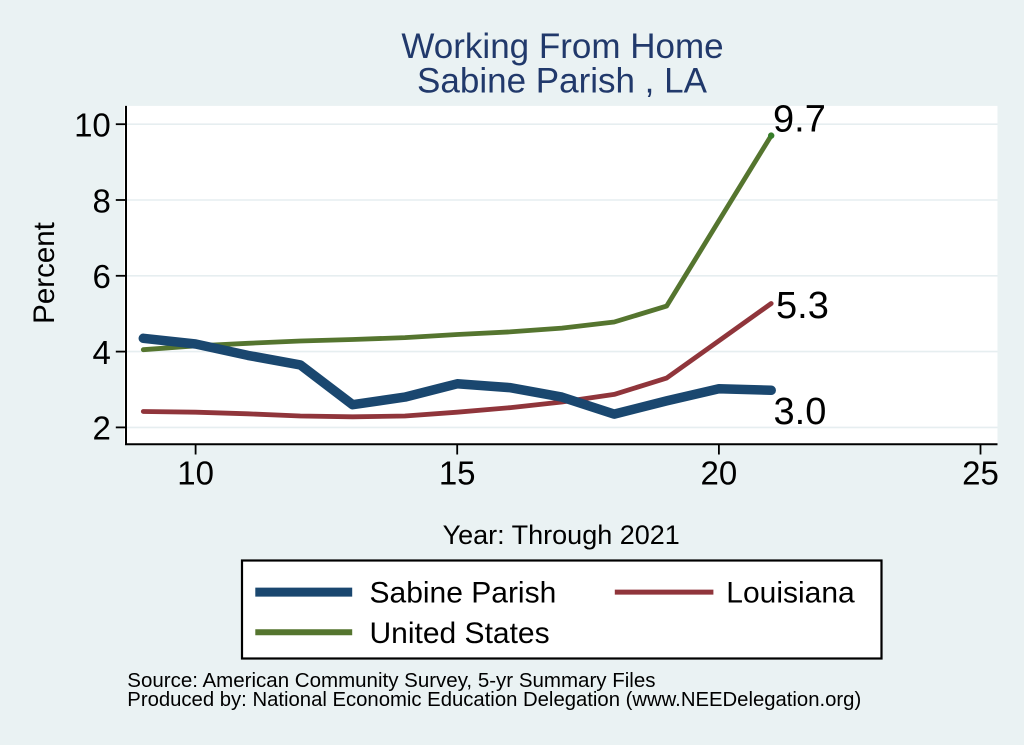 This screenshot has width=1024, height=745. What do you see at coordinates (790, 593) in the screenshot?
I see `svg-text: Louisiana` at bounding box center [790, 593].